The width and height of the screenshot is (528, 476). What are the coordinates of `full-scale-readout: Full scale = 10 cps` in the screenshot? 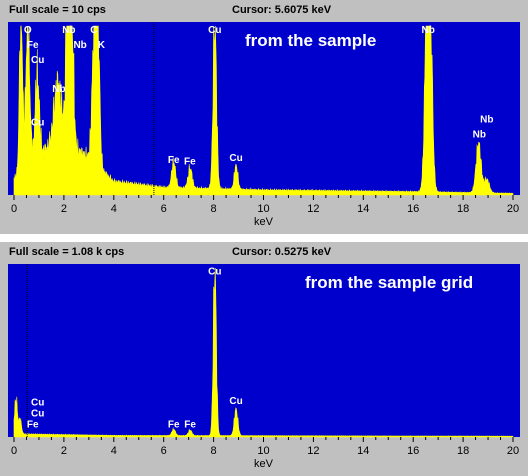 It's located at (57, 10).